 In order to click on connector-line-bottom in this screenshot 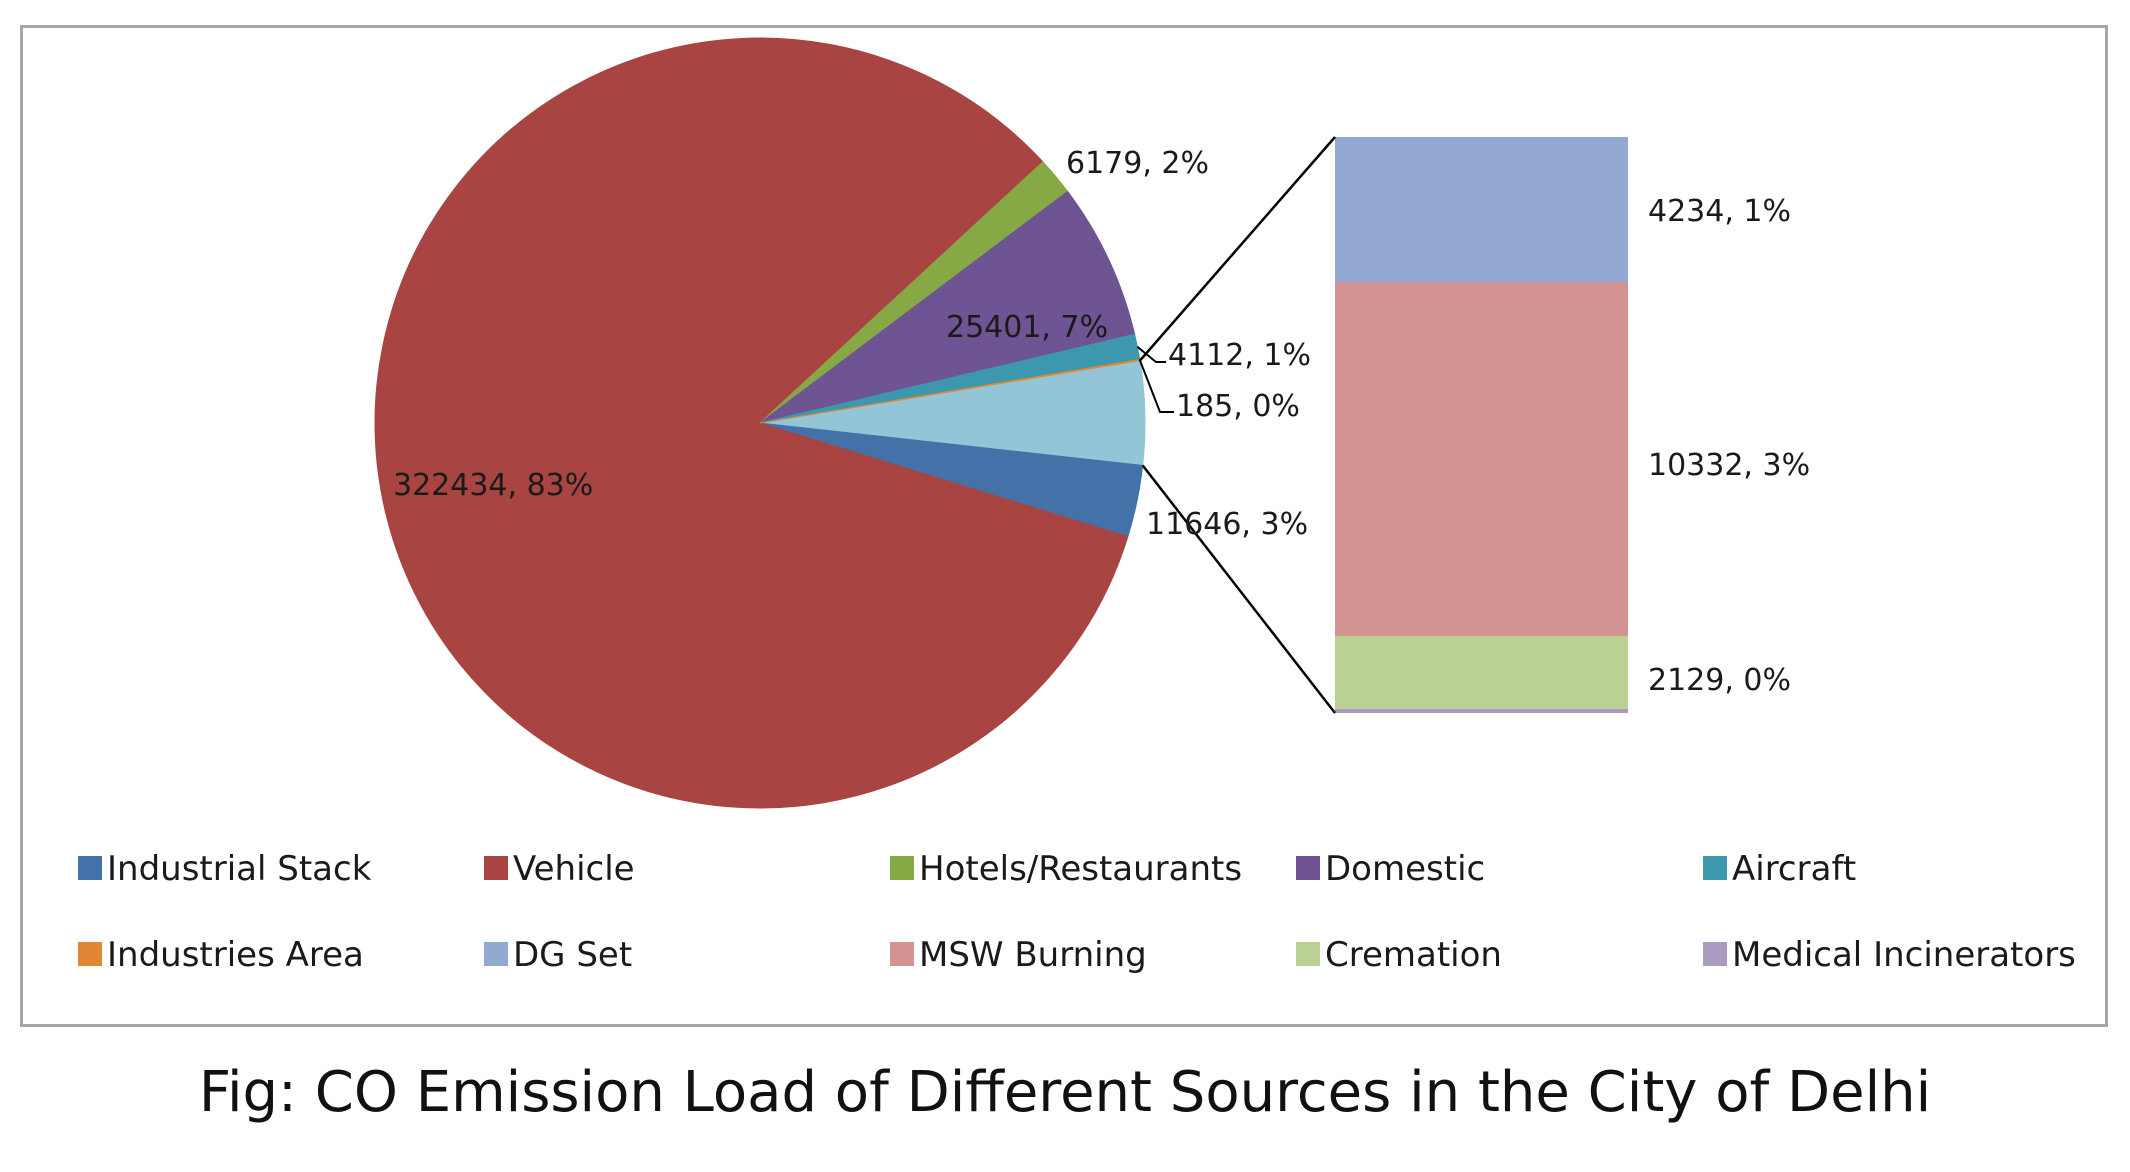, I will do `click(1238, 589)`.